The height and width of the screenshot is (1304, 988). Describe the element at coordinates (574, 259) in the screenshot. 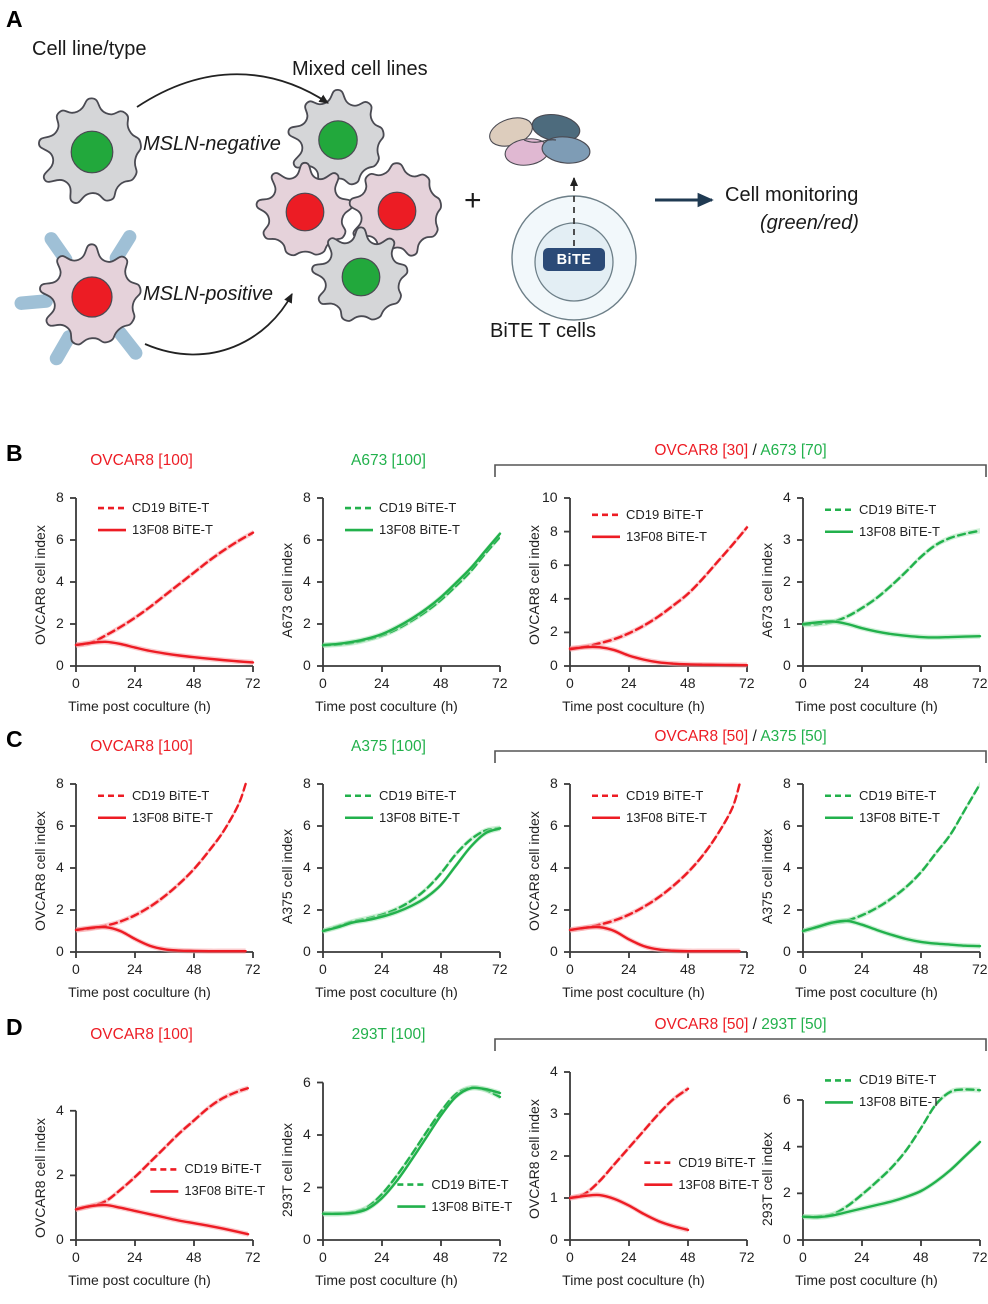

I see `bite-tag: BiTE` at that location.